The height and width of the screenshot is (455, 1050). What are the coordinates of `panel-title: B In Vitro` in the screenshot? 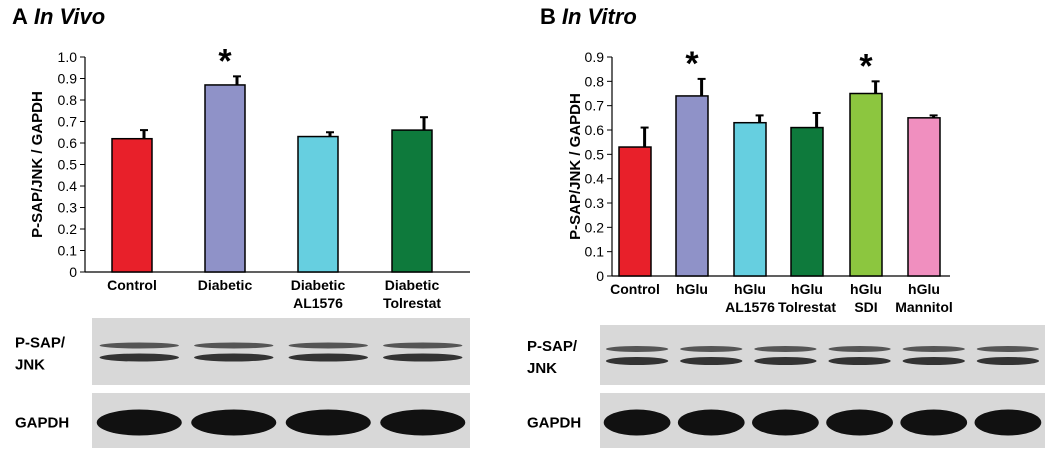 It's located at (588, 16).